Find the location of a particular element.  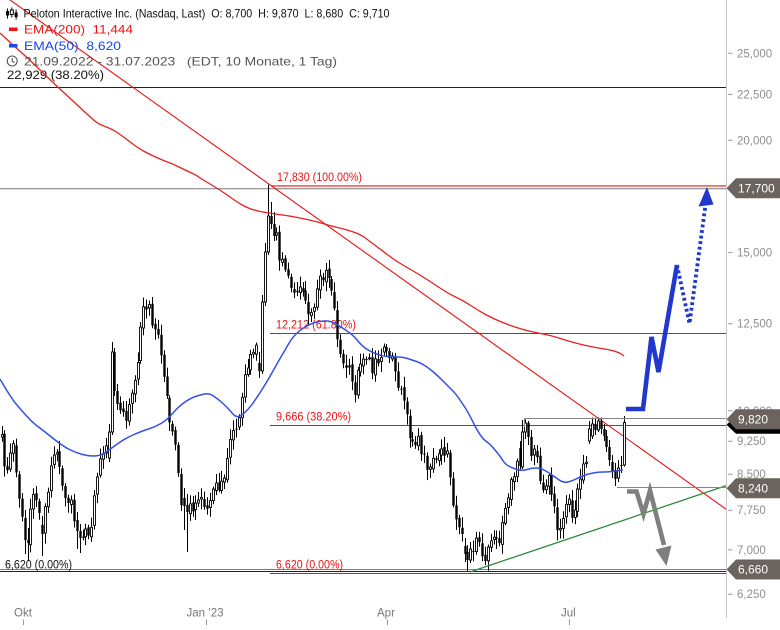

svg-text: 15,000 is located at coordinates (754, 254).